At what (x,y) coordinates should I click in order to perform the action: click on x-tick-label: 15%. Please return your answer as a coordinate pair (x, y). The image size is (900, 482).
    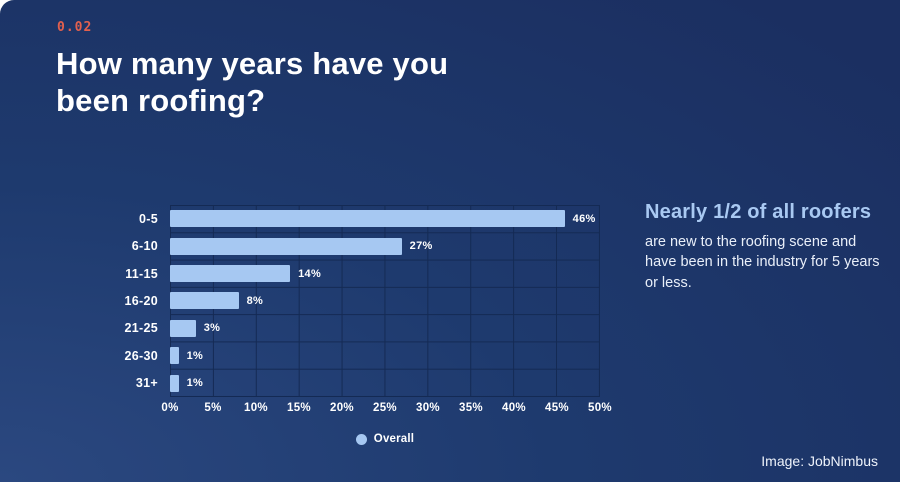
    Looking at the image, I should click on (299, 408).